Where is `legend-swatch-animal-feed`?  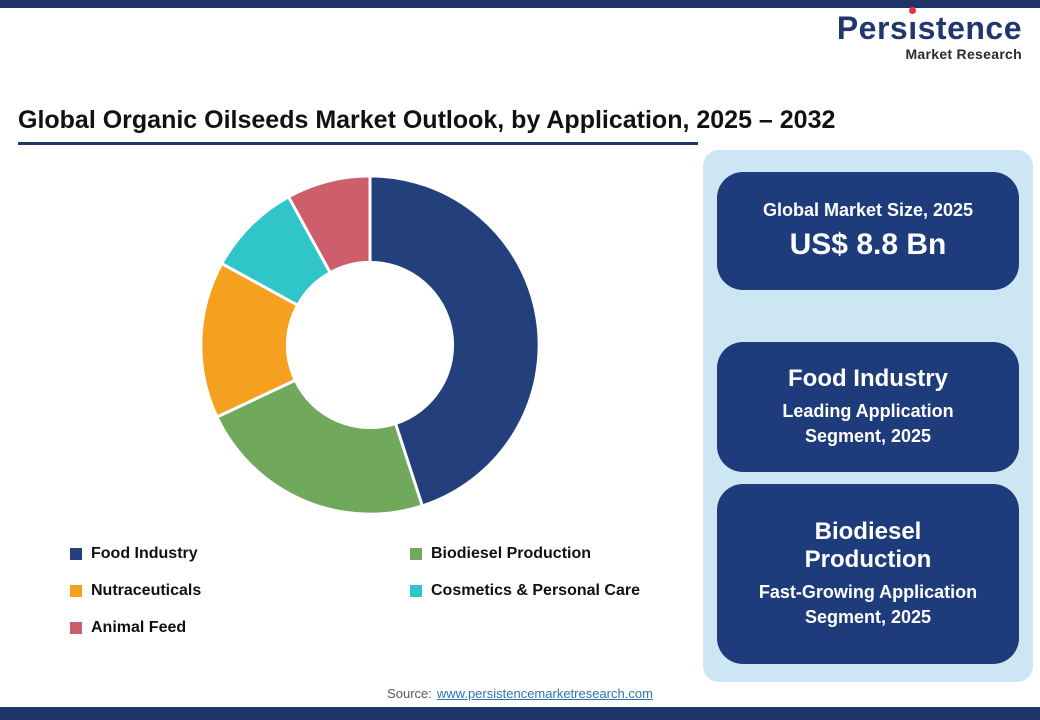
legend-swatch-animal-feed is located at coordinates (76, 628).